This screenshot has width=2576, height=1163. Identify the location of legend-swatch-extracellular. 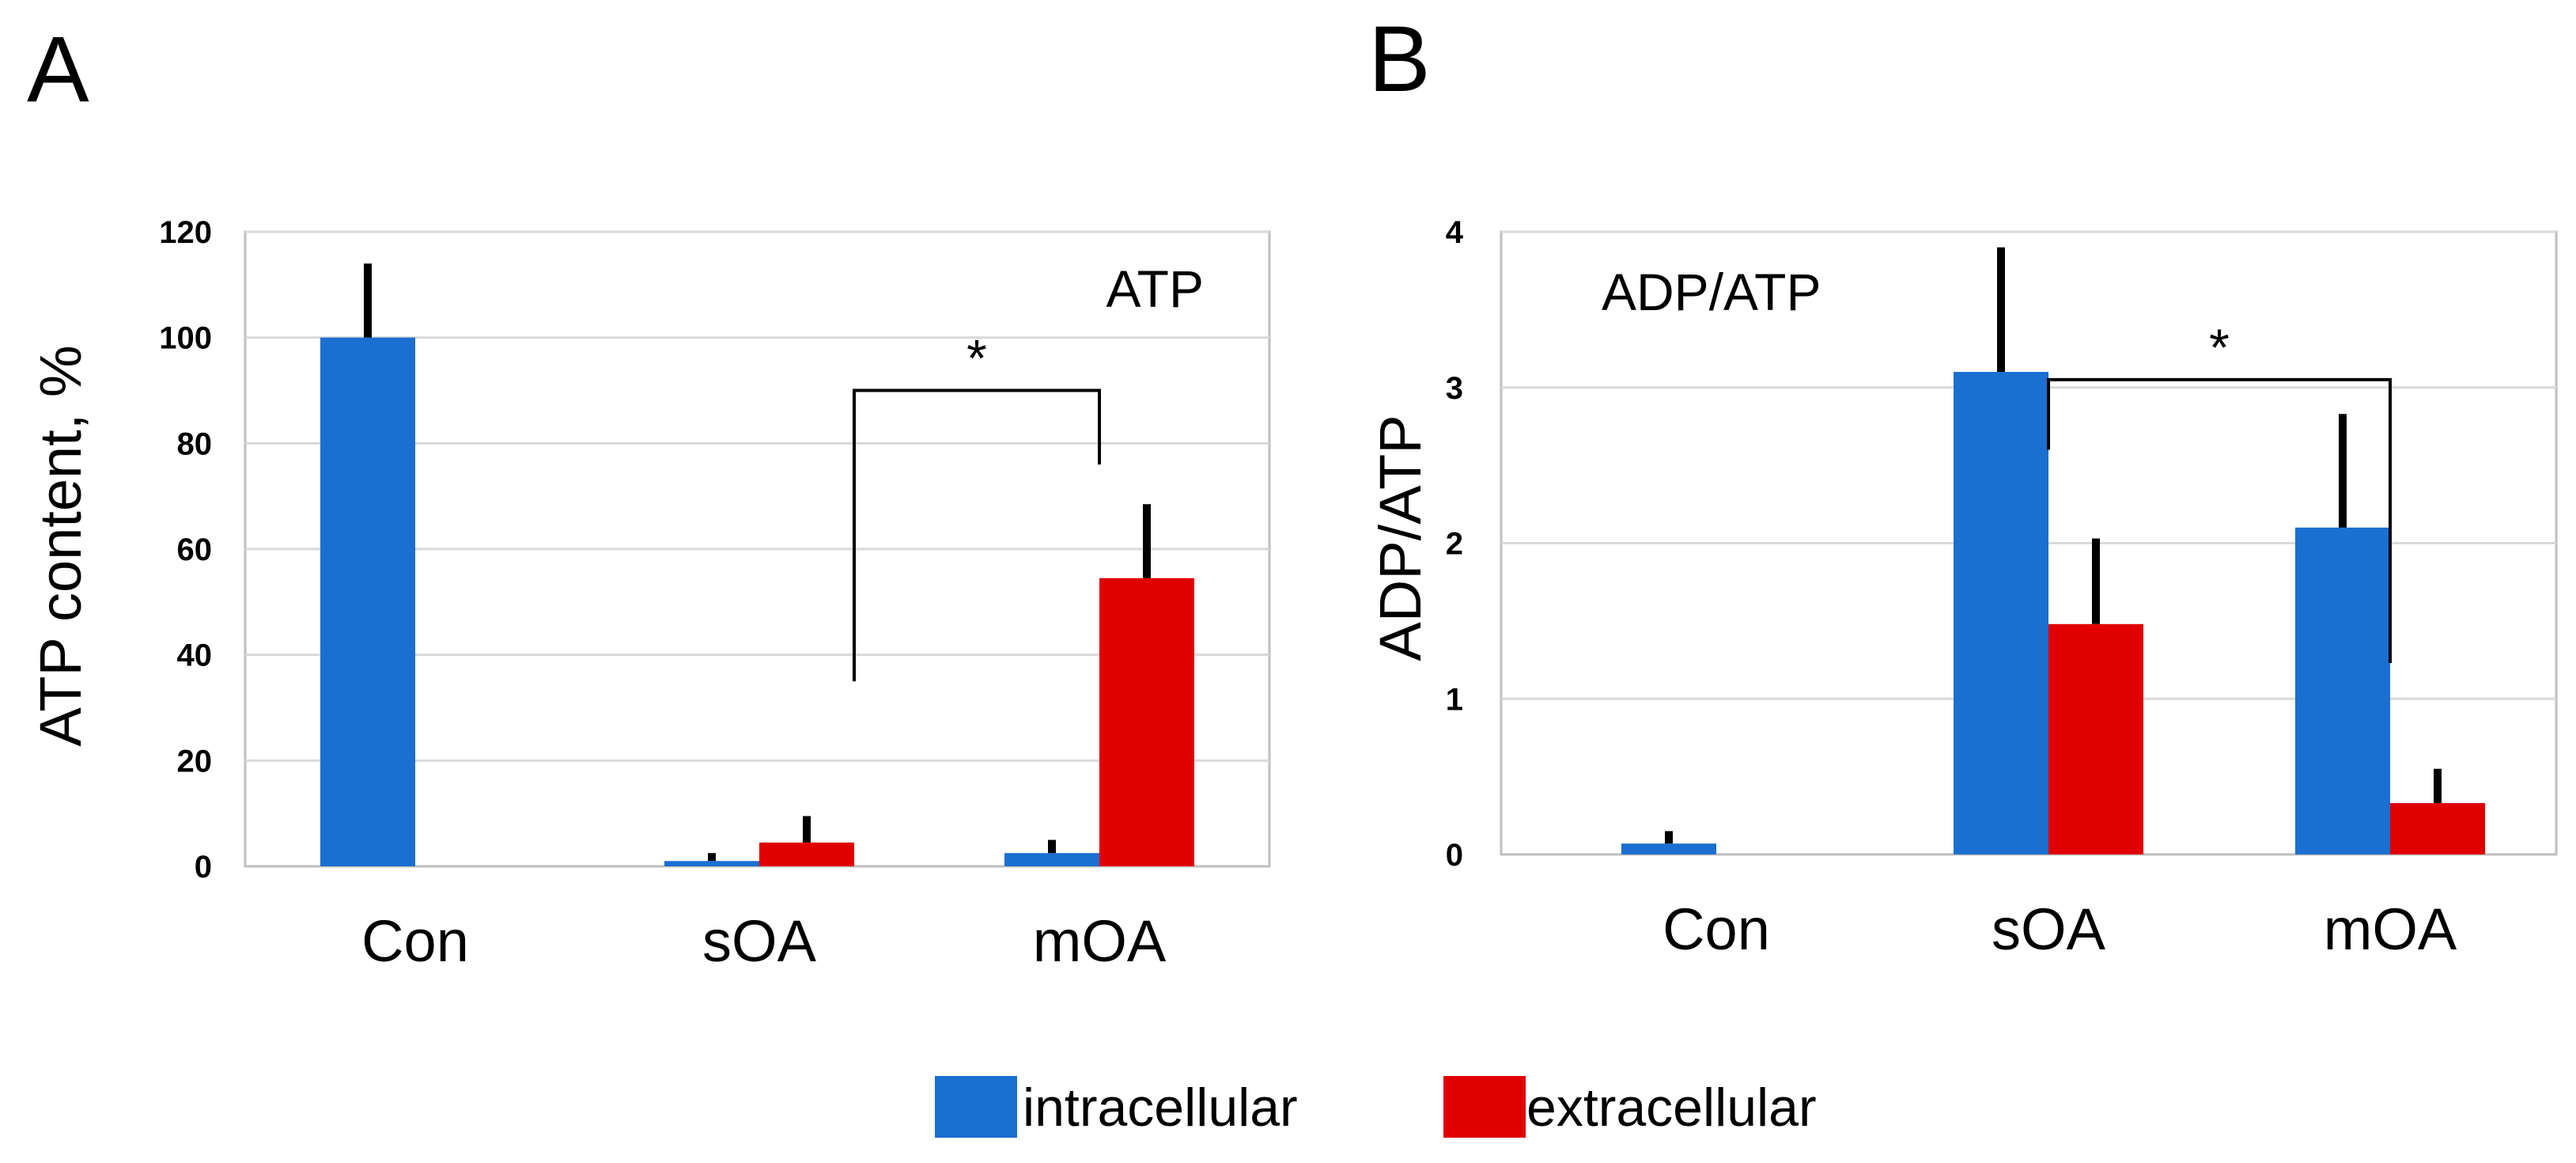
(1485, 1107).